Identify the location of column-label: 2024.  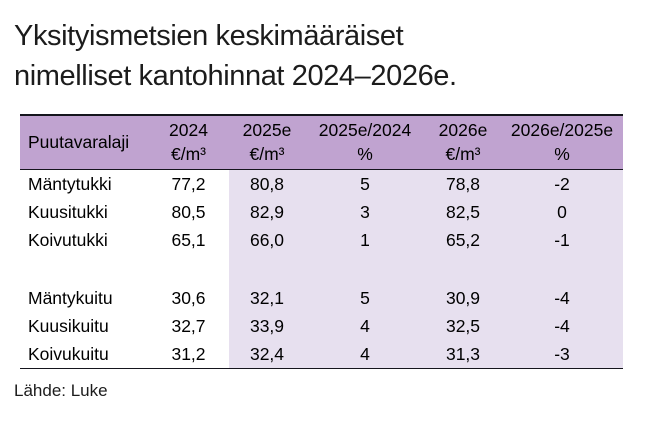
(188, 130).